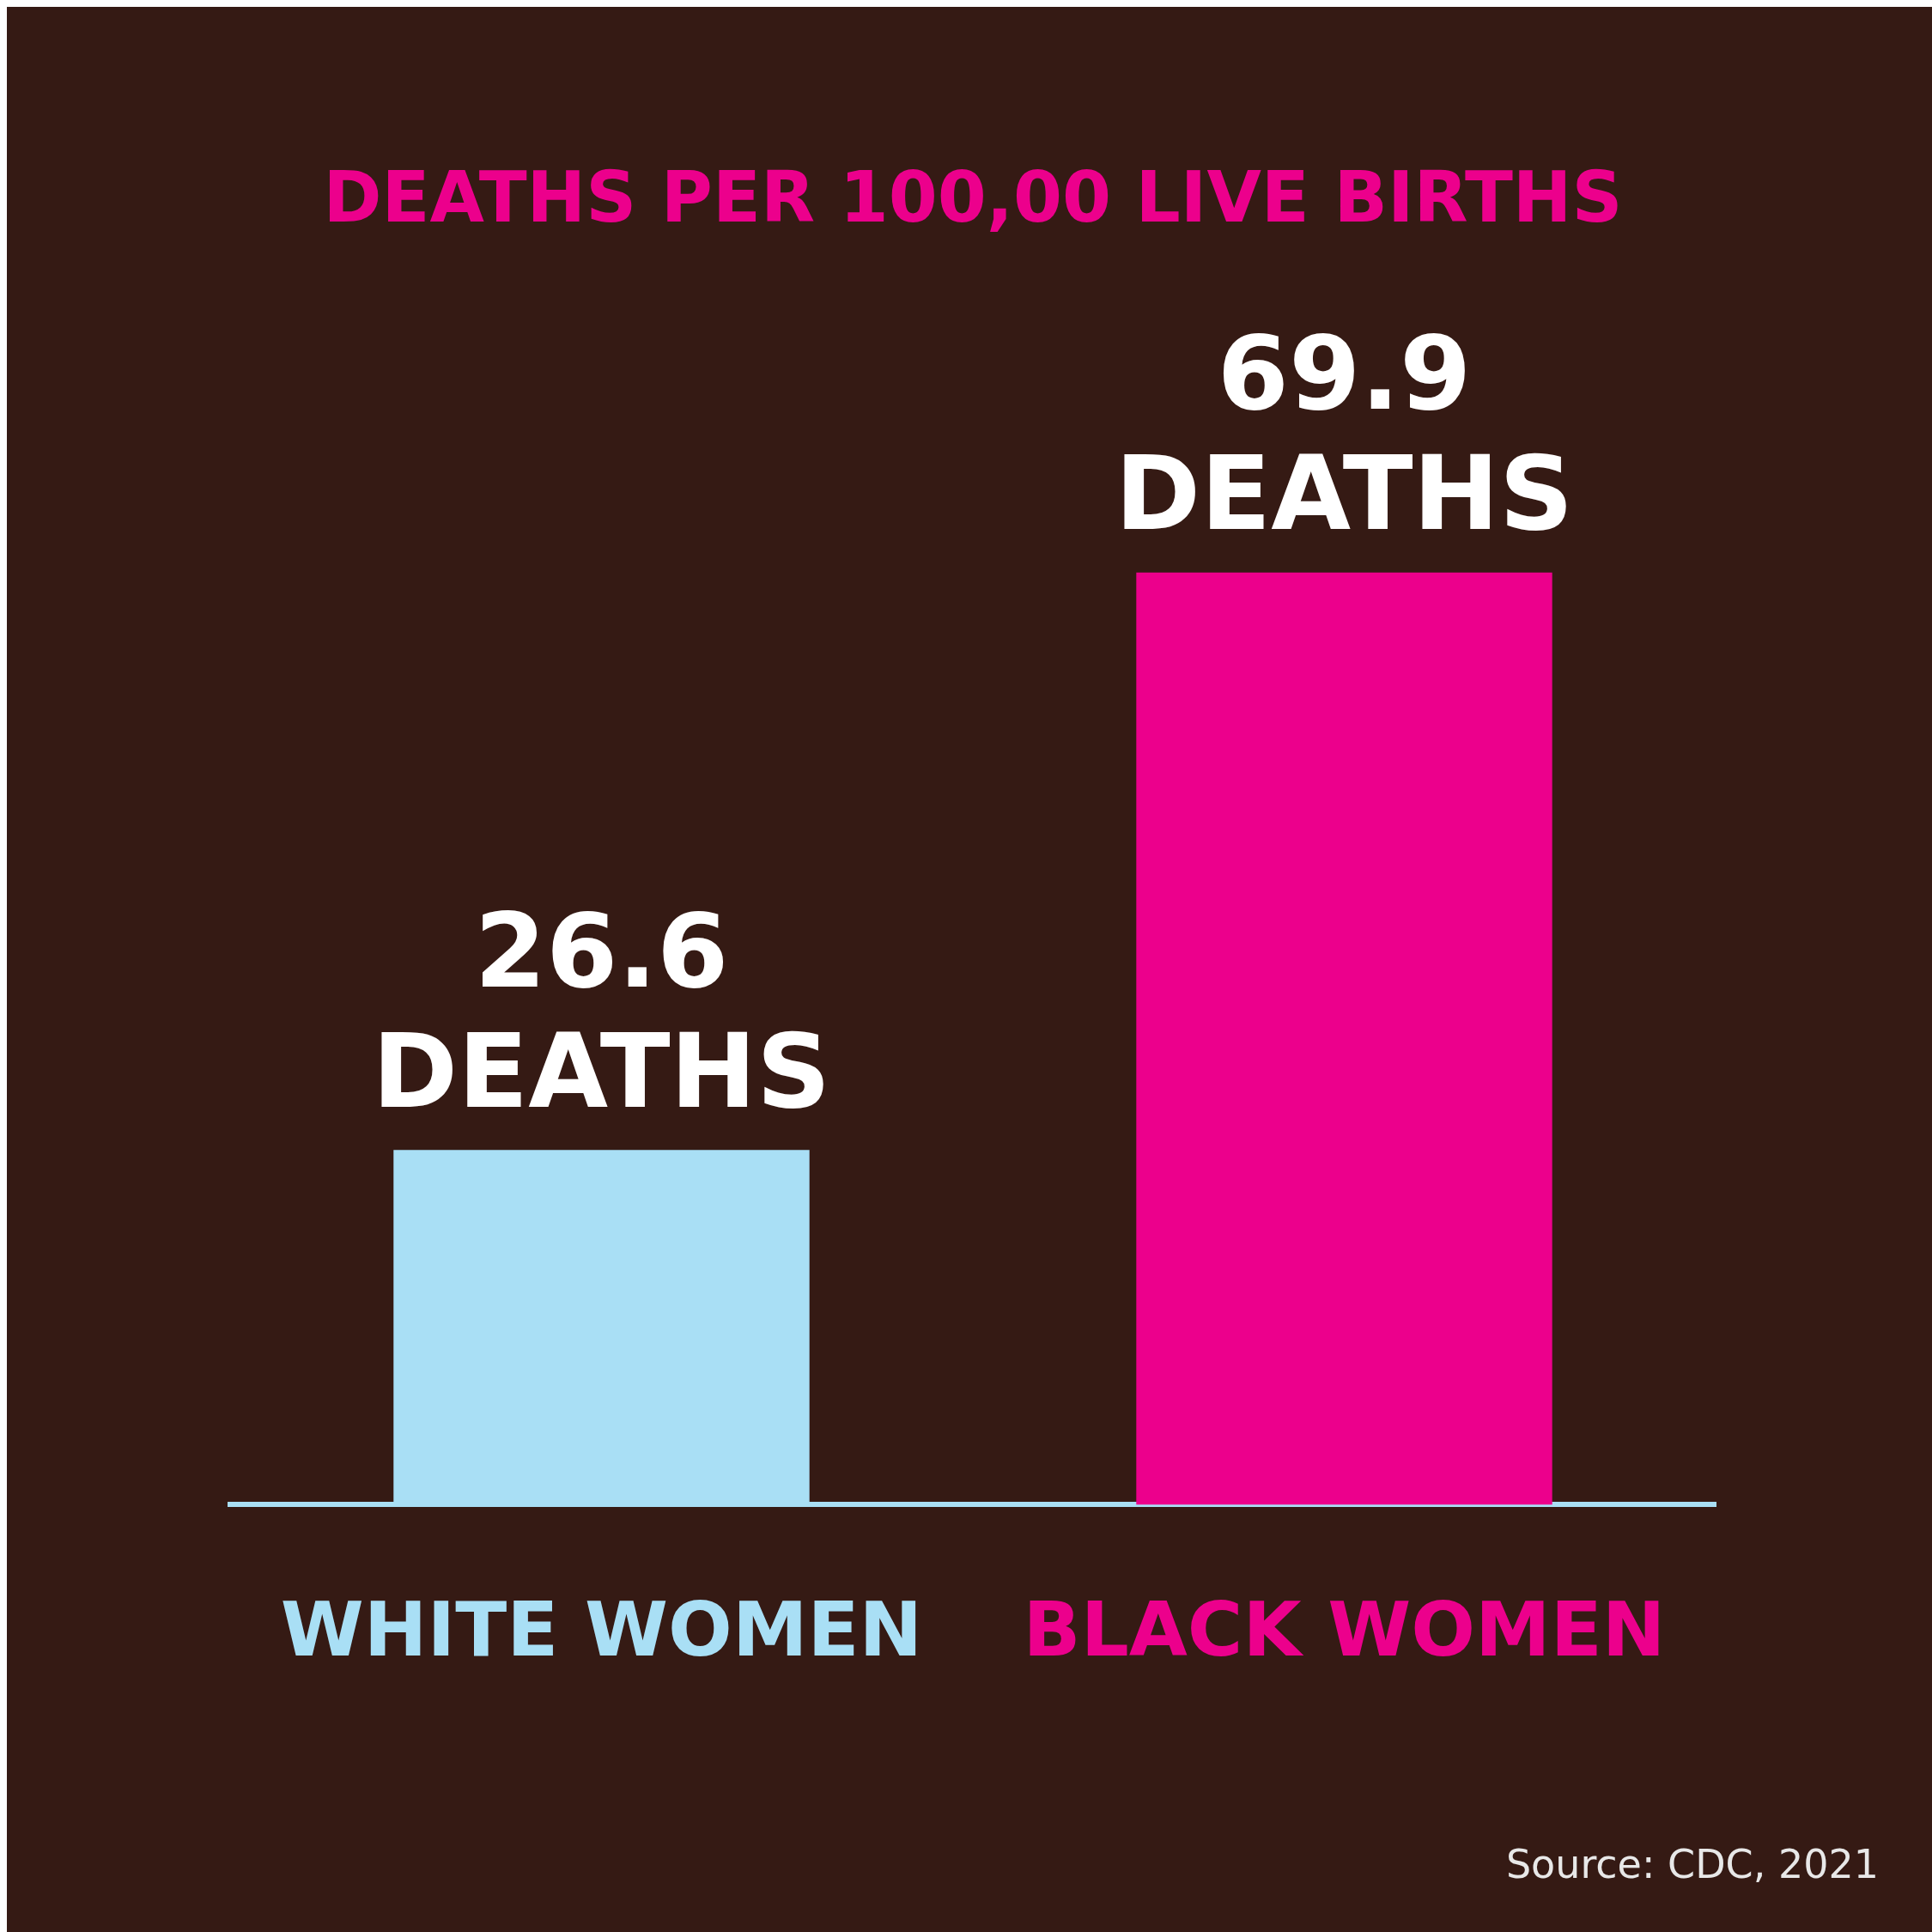 The height and width of the screenshot is (1932, 1932). What do you see at coordinates (973, 197) in the screenshot?
I see `chart-title: DEATHS PER 100,00 LIVE BIRTHS` at bounding box center [973, 197].